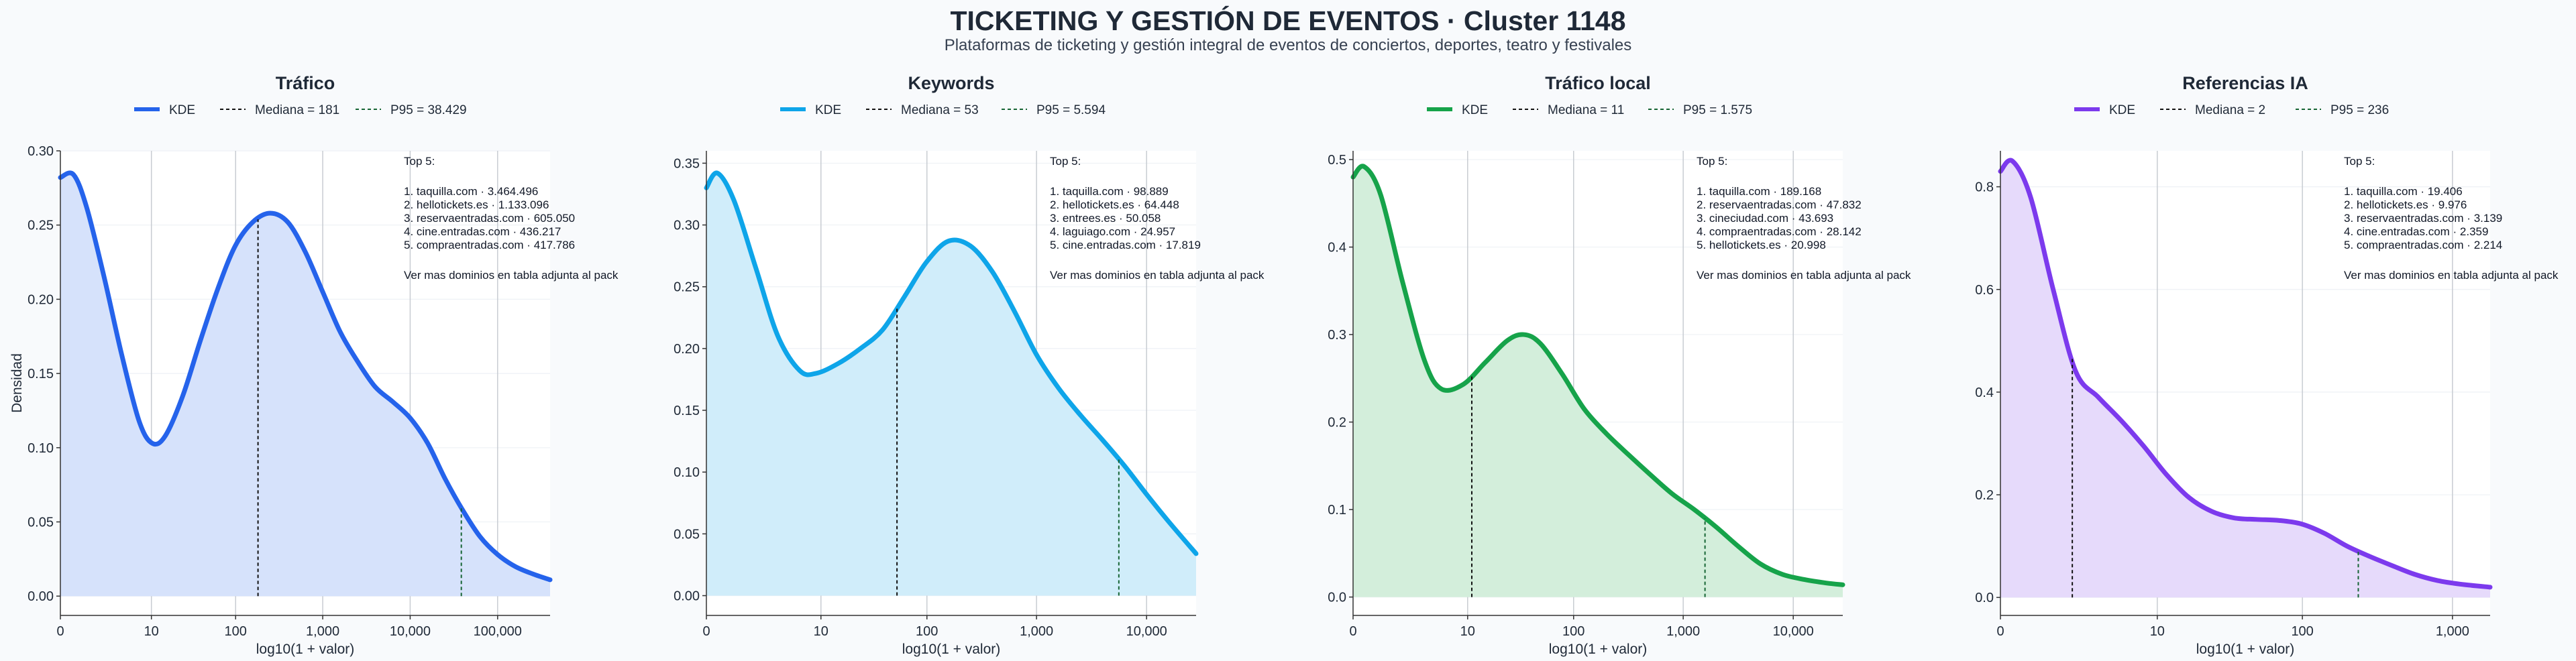 This screenshot has height=661, width=2576. Describe the element at coordinates (1984, 187) in the screenshot. I see `y-tick-label: 0.8` at that location.